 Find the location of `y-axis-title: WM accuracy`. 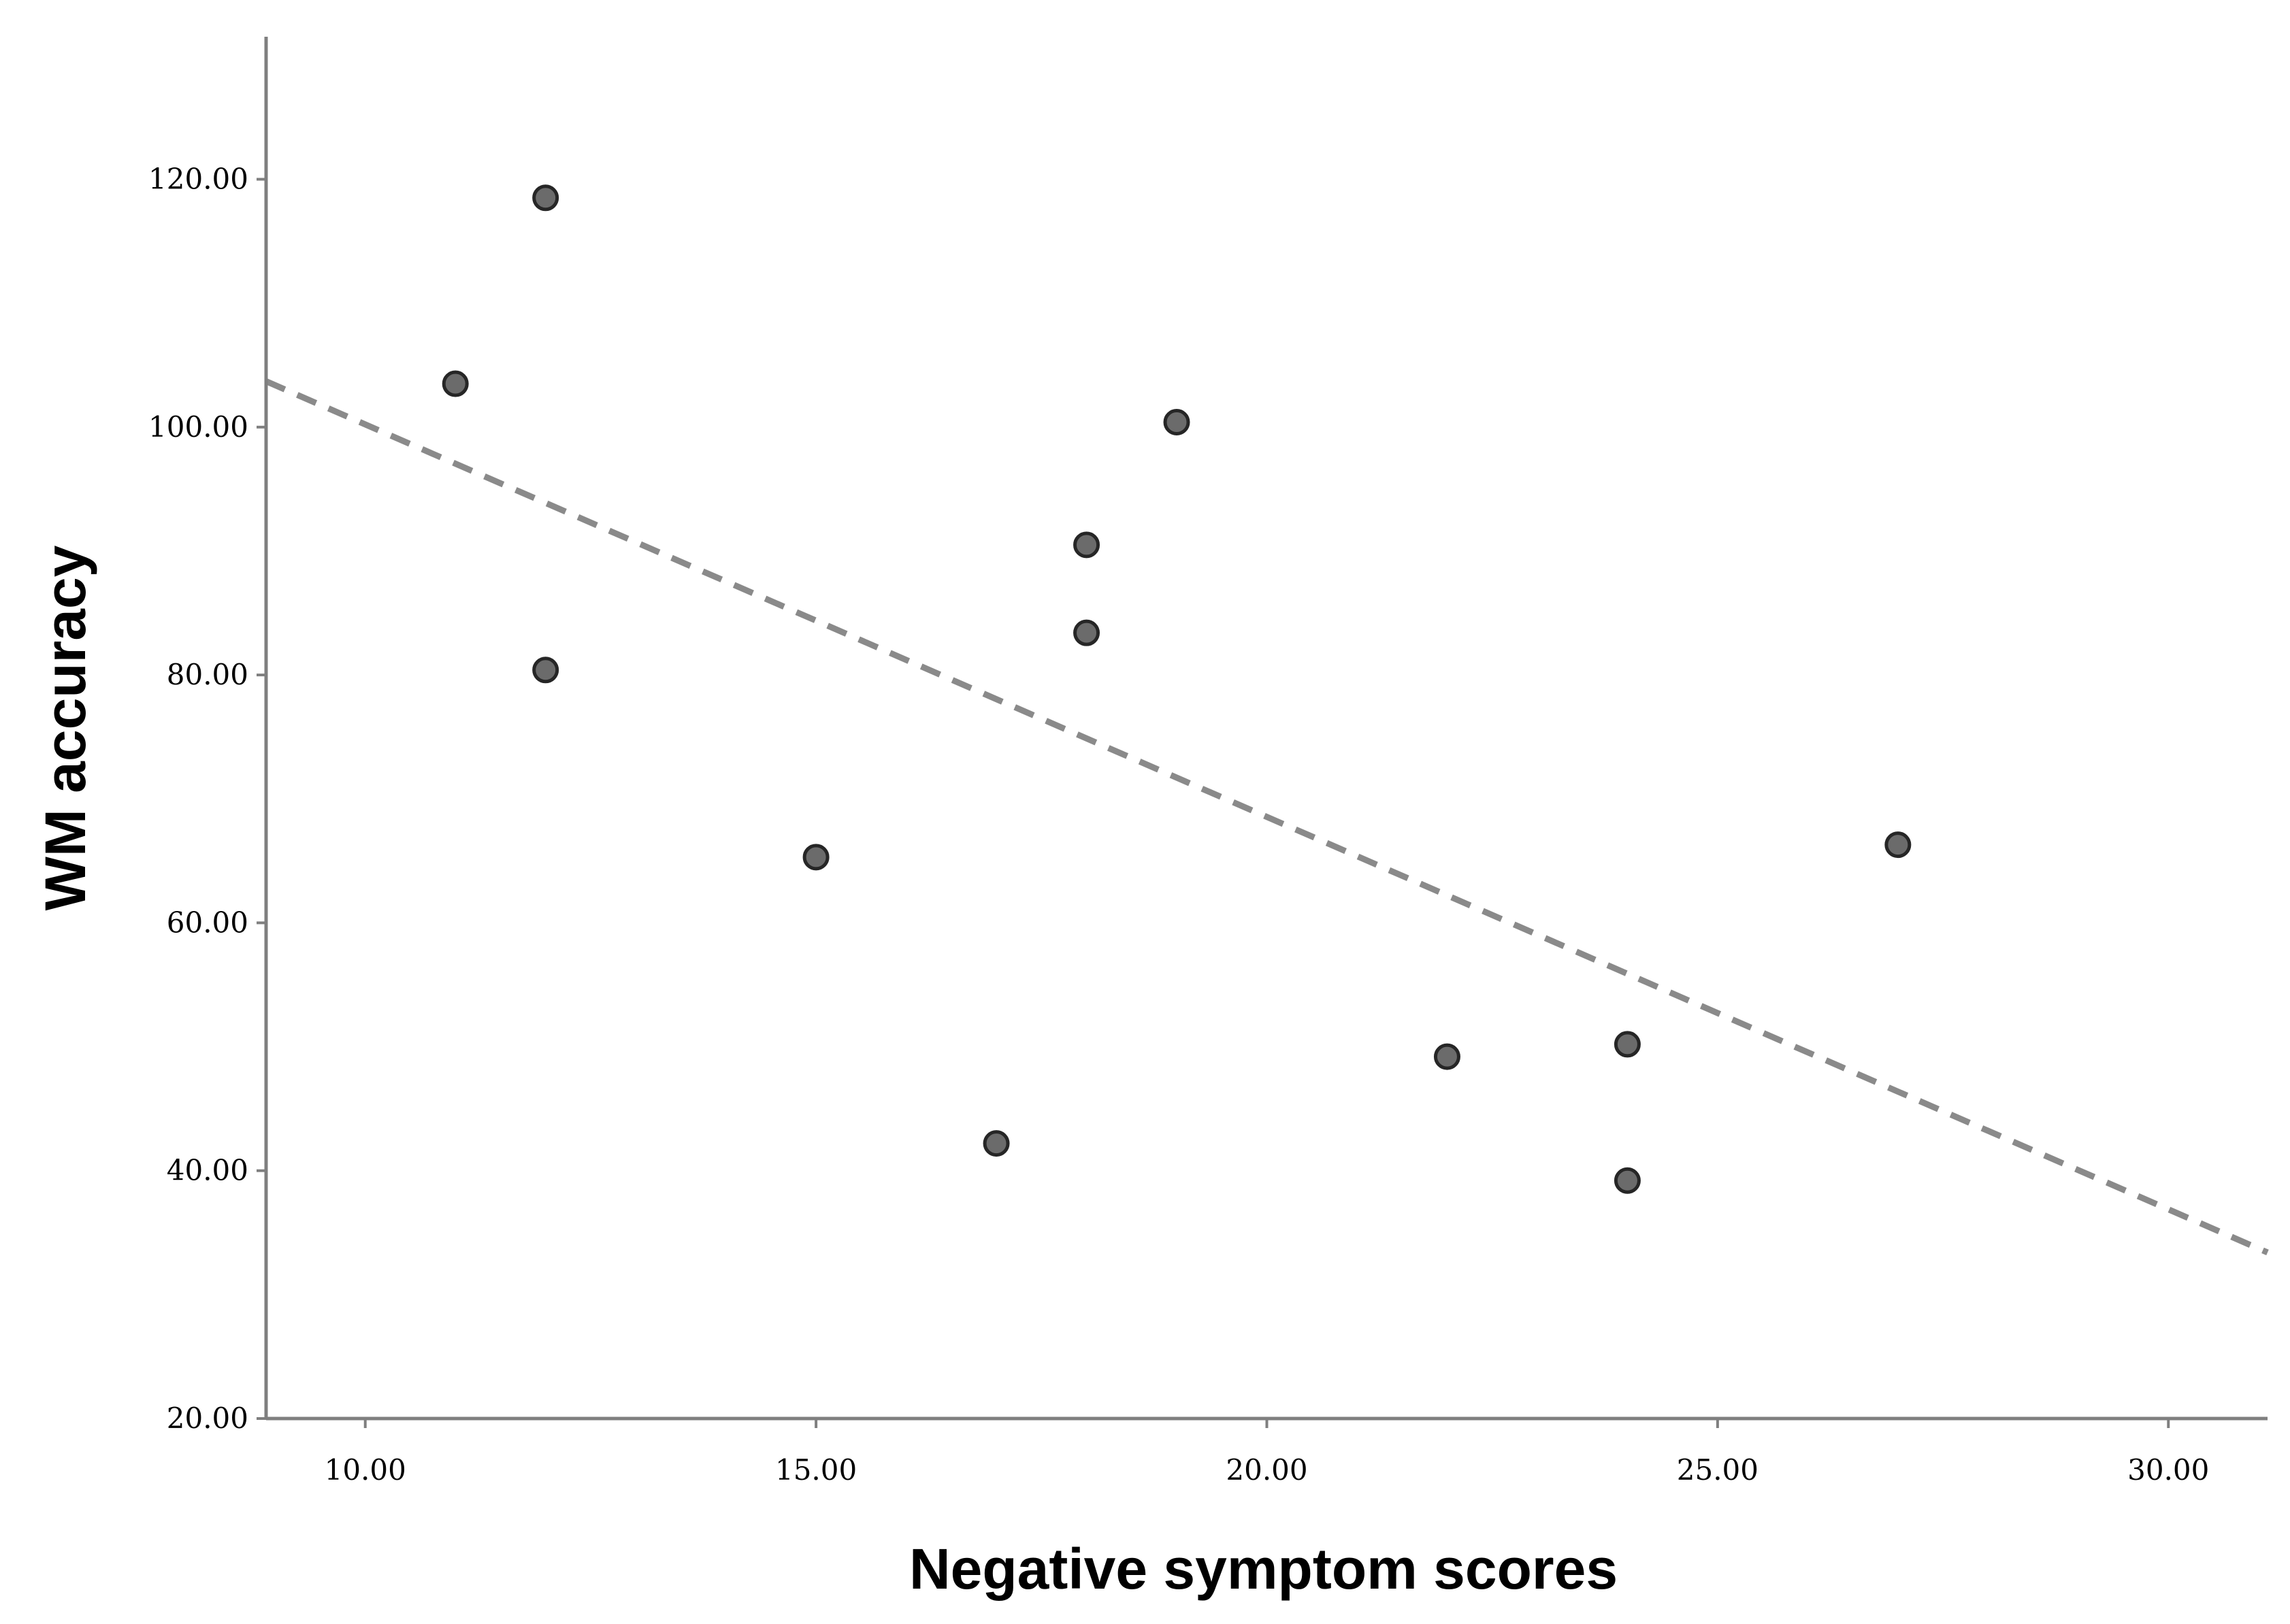

y-axis-title: WM accuracy is located at coordinates (65, 727).